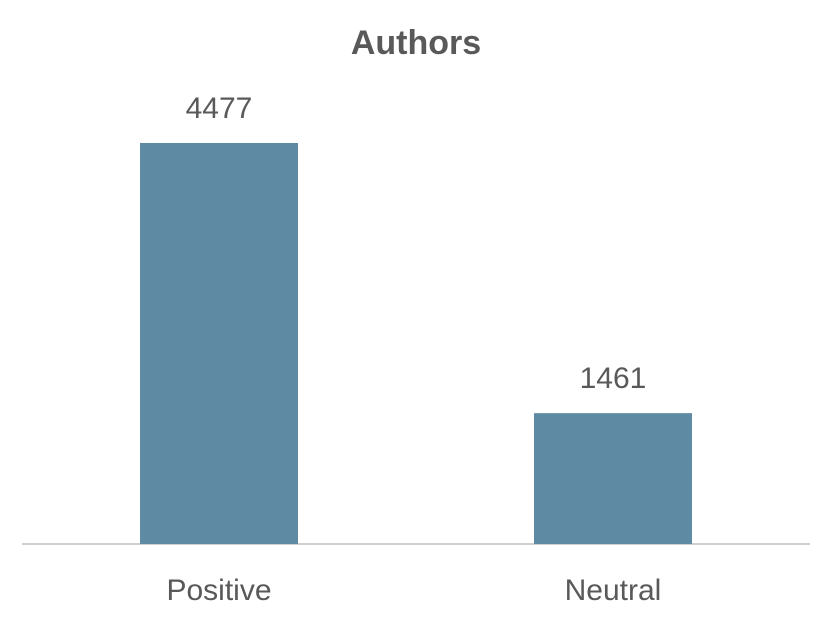 Image resolution: width=833 pixels, height=627 pixels. Describe the element at coordinates (416, 43) in the screenshot. I see `chart-title: Authors` at that location.